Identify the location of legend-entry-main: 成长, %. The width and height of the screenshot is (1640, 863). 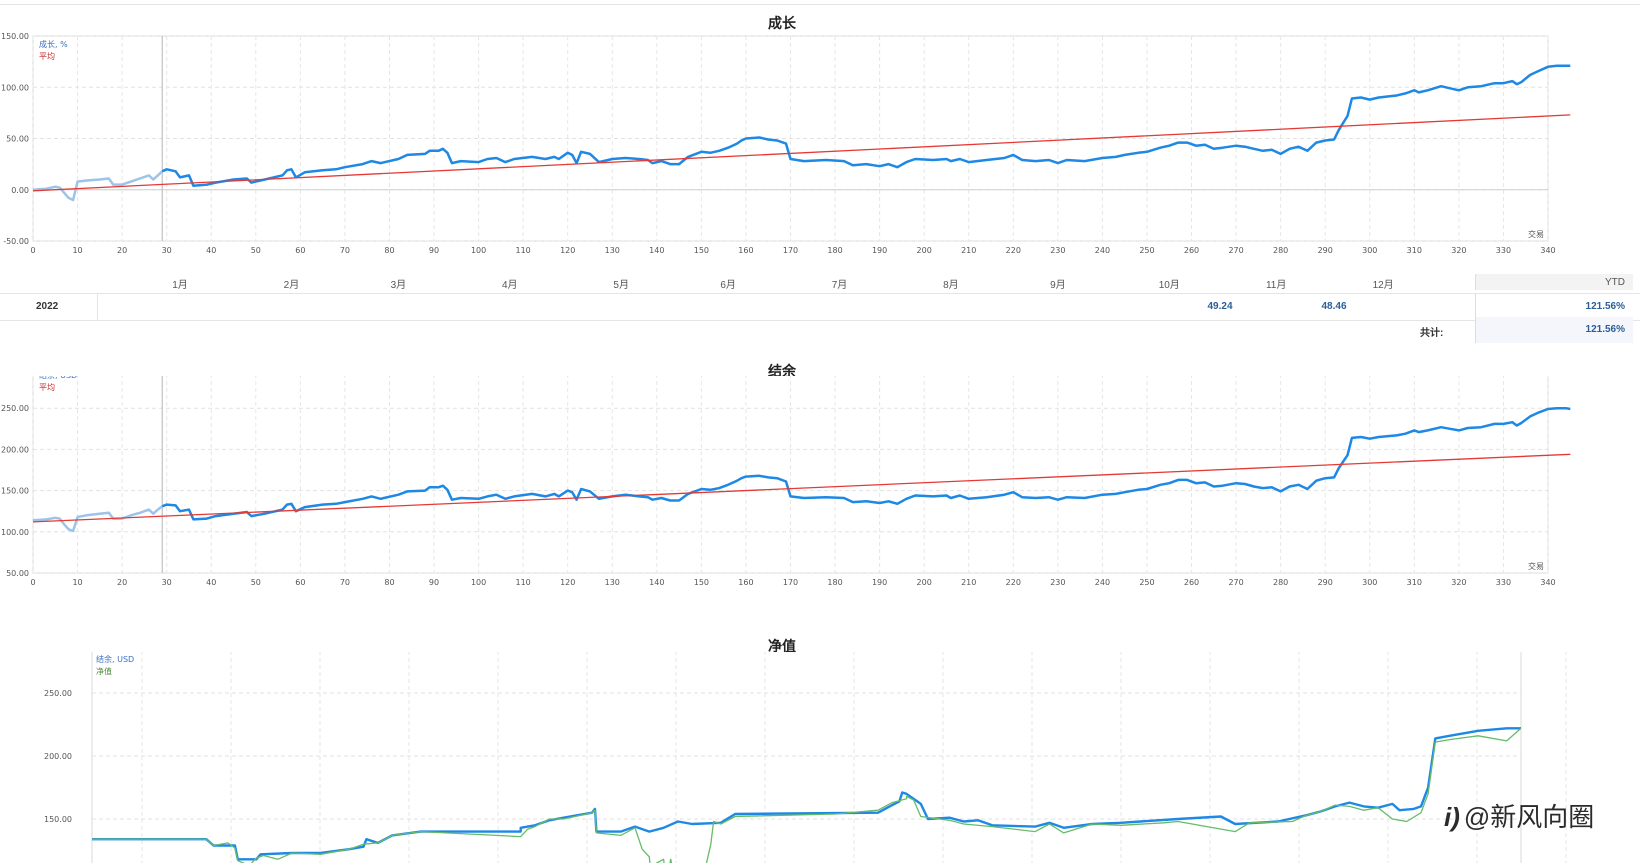
(53, 44).